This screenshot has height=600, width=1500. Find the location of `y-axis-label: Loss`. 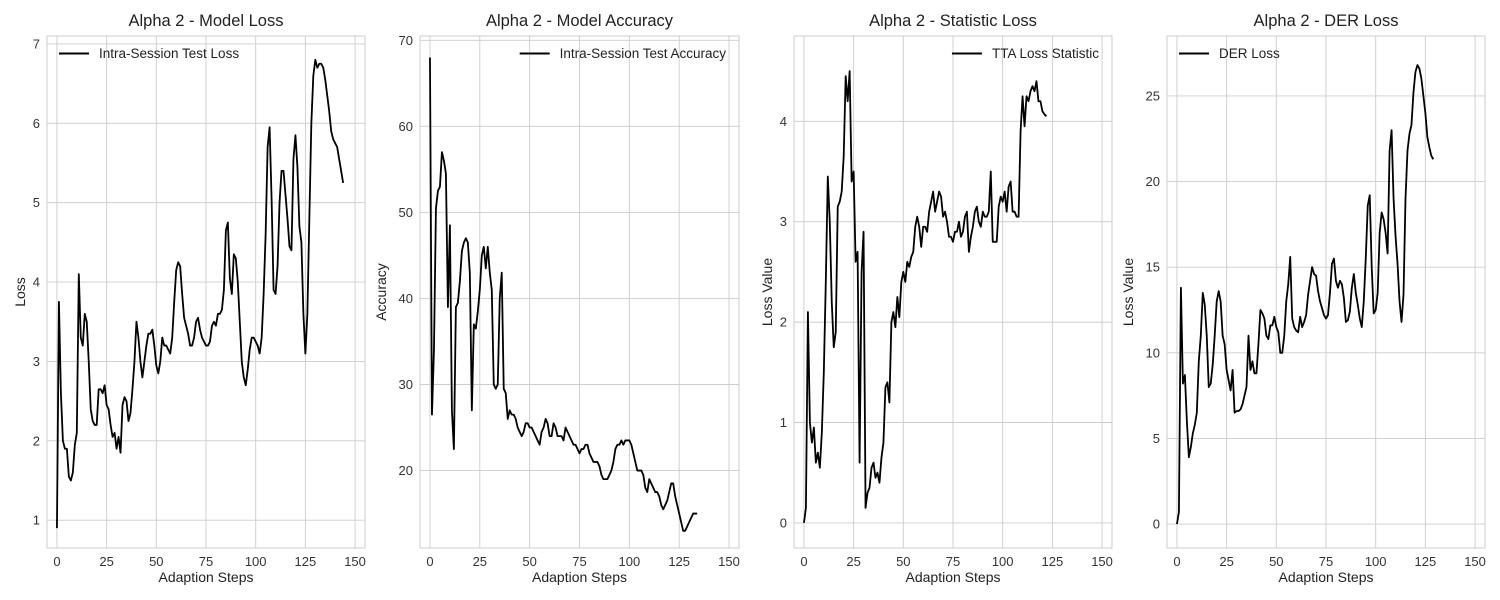

y-axis-label: Loss is located at coordinates (20, 292).